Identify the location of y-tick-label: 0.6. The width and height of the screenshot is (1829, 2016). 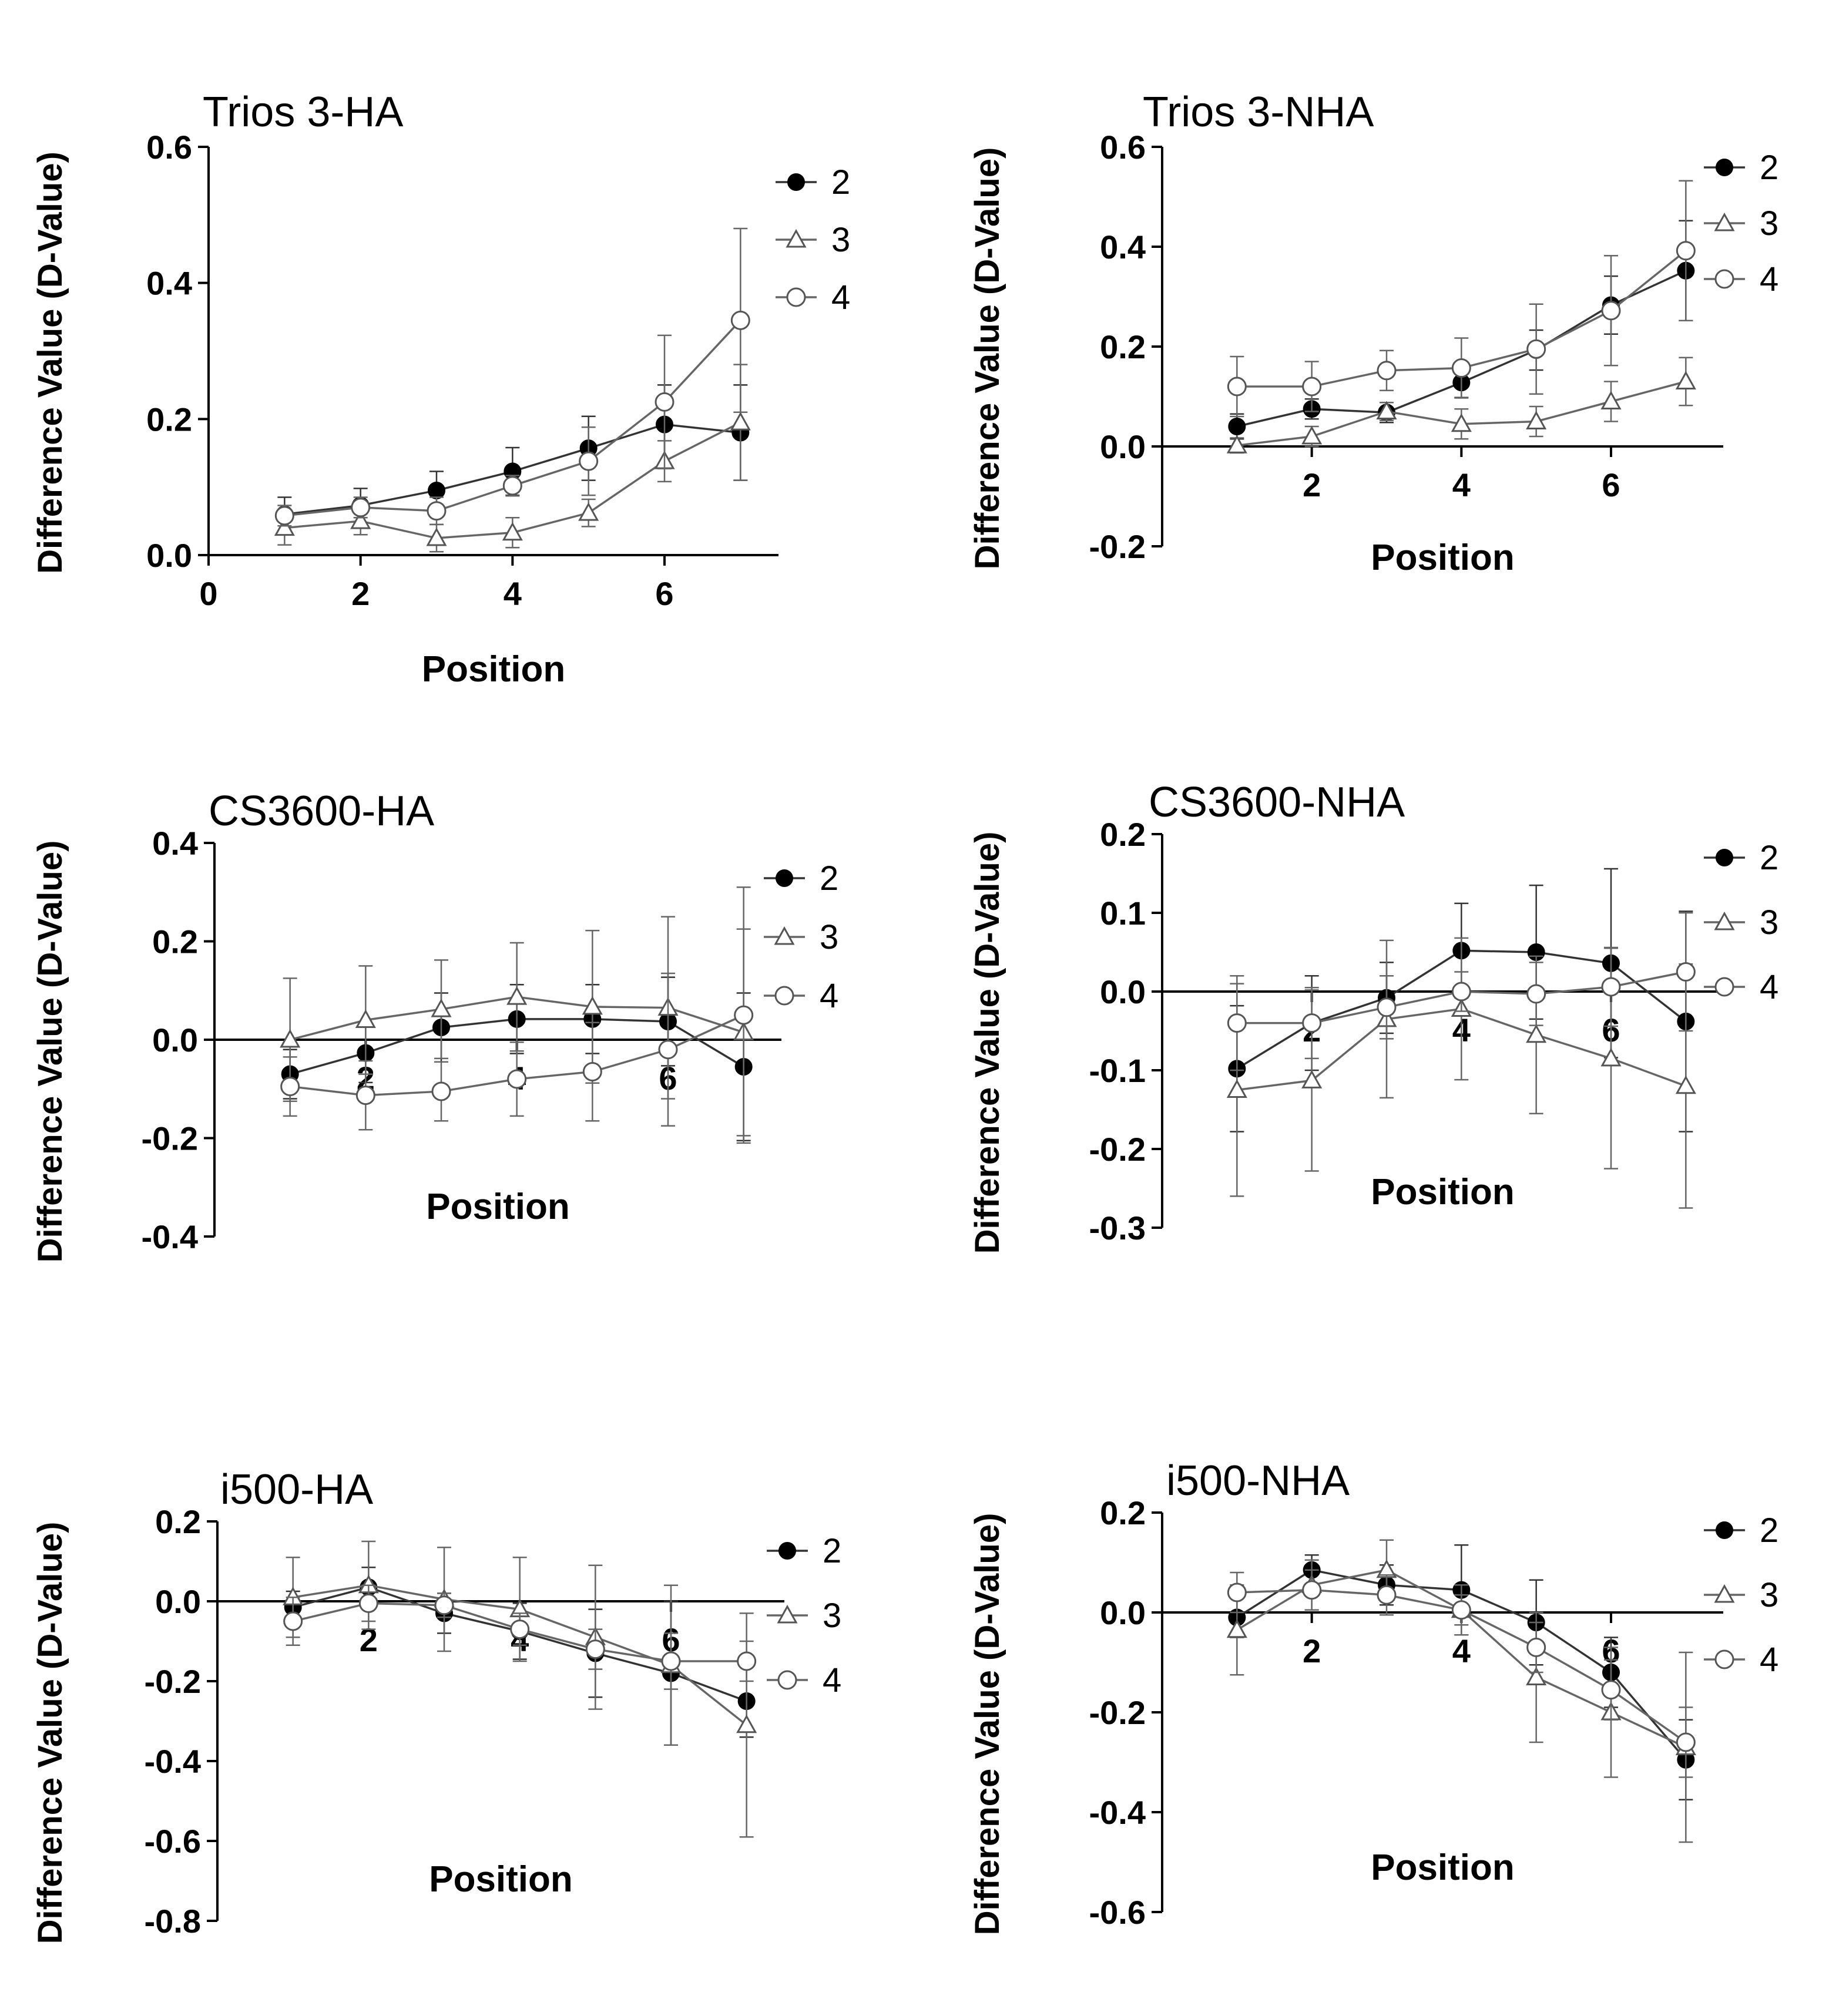
(169, 147).